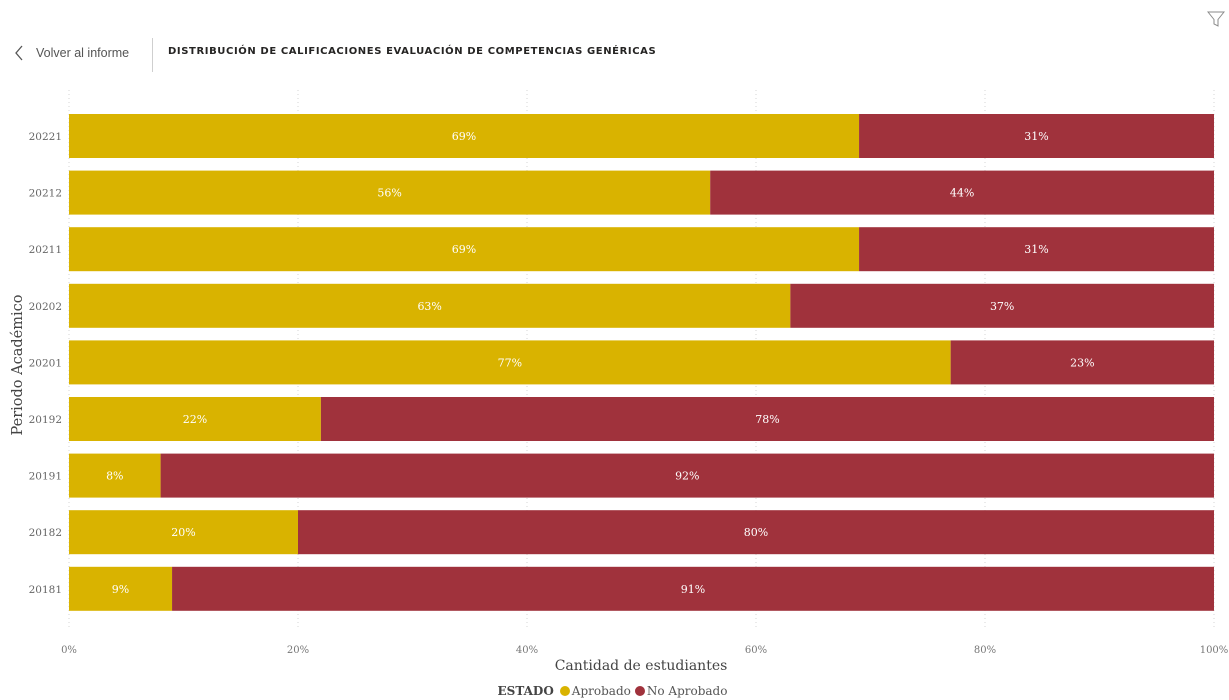  I want to click on data-label: 63%, so click(429, 306).